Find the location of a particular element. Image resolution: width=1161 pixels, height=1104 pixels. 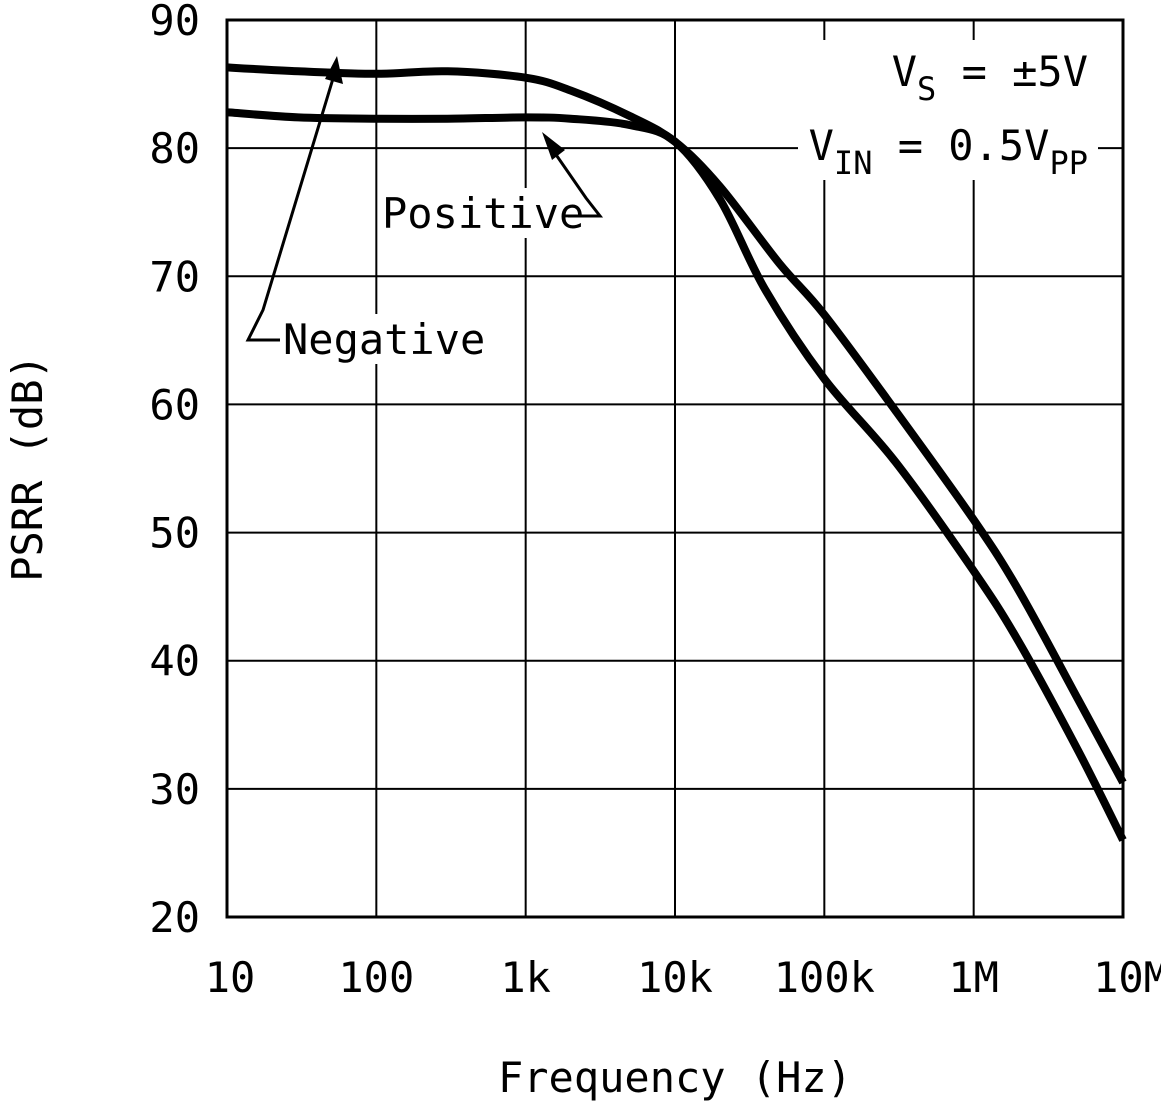

x-tick-label: 10 is located at coordinates (230, 977).